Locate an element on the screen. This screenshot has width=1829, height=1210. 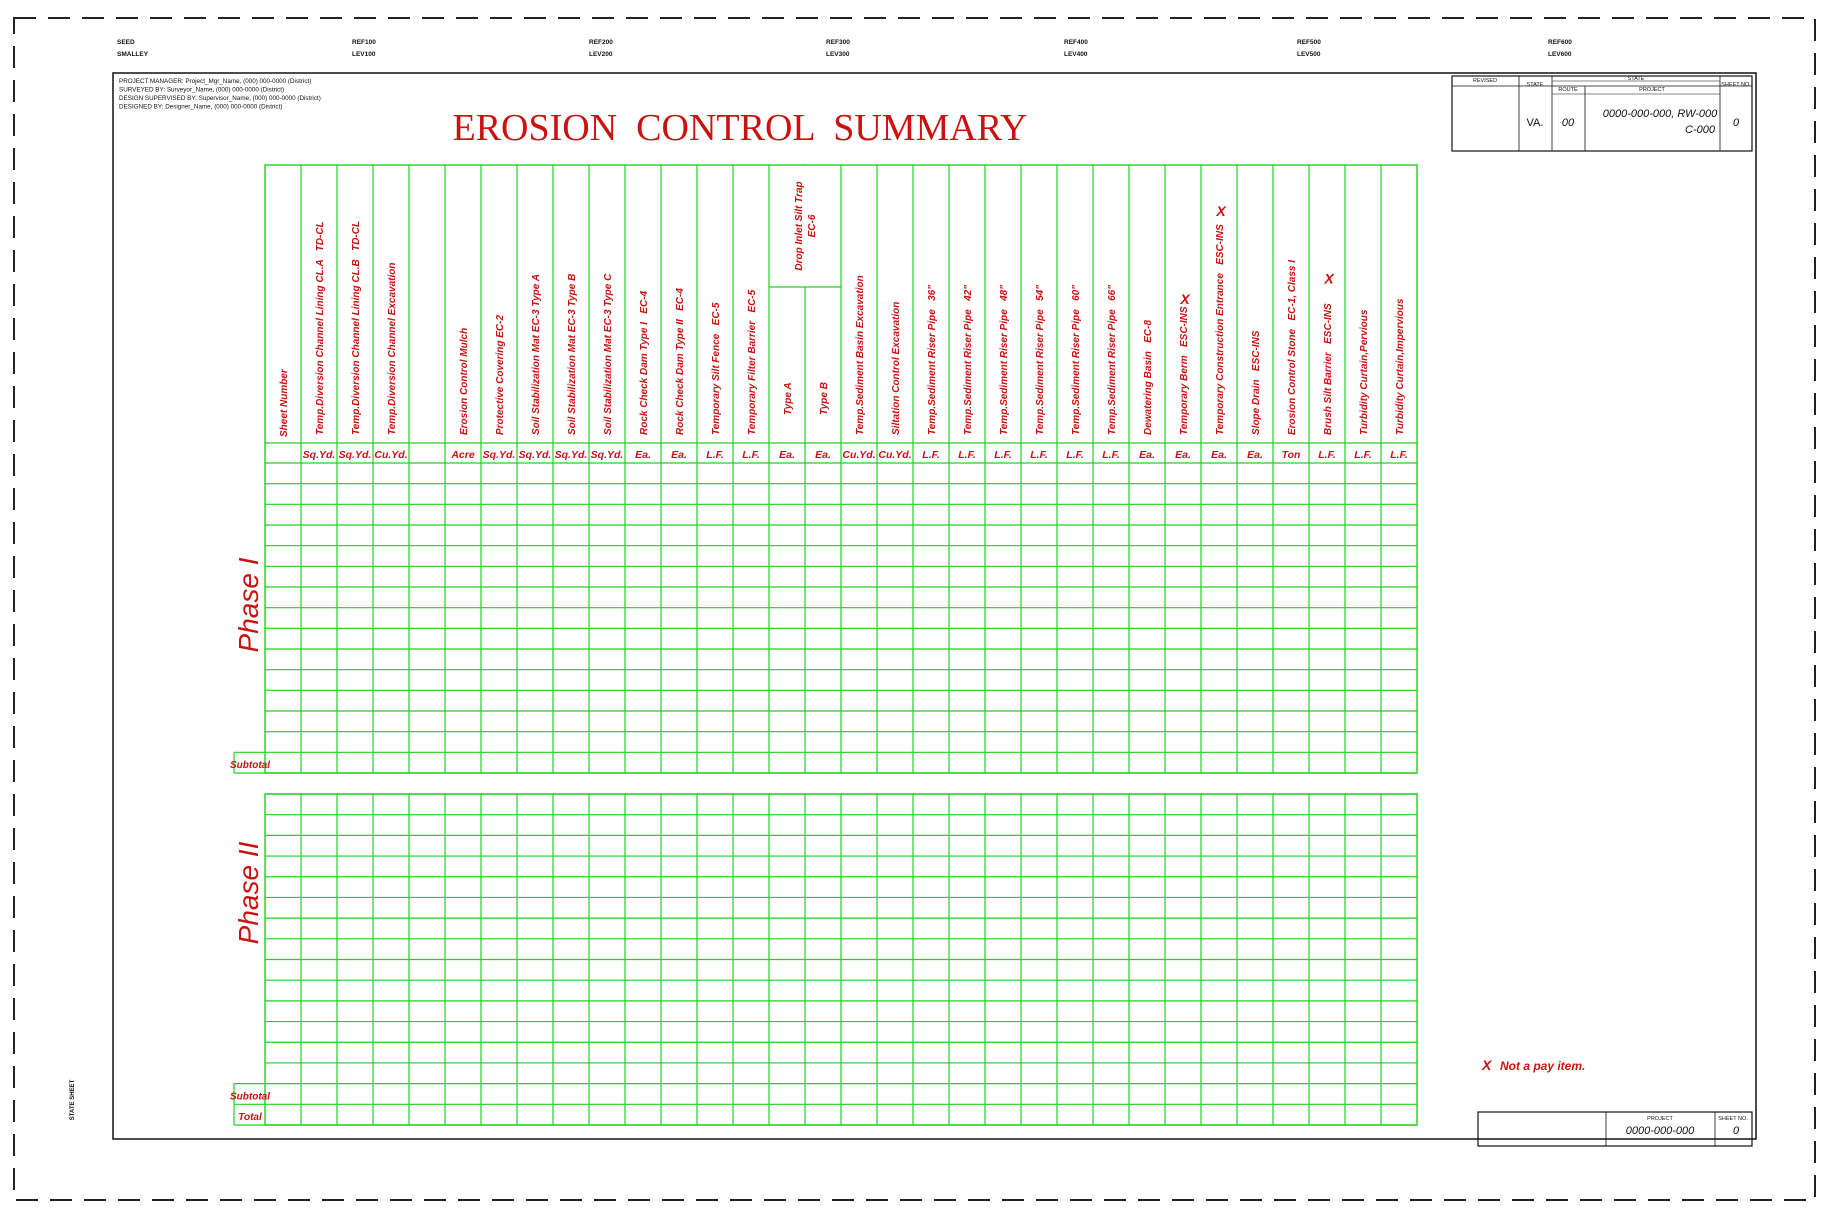
revised-label: REVISED is located at coordinates (1485, 81).